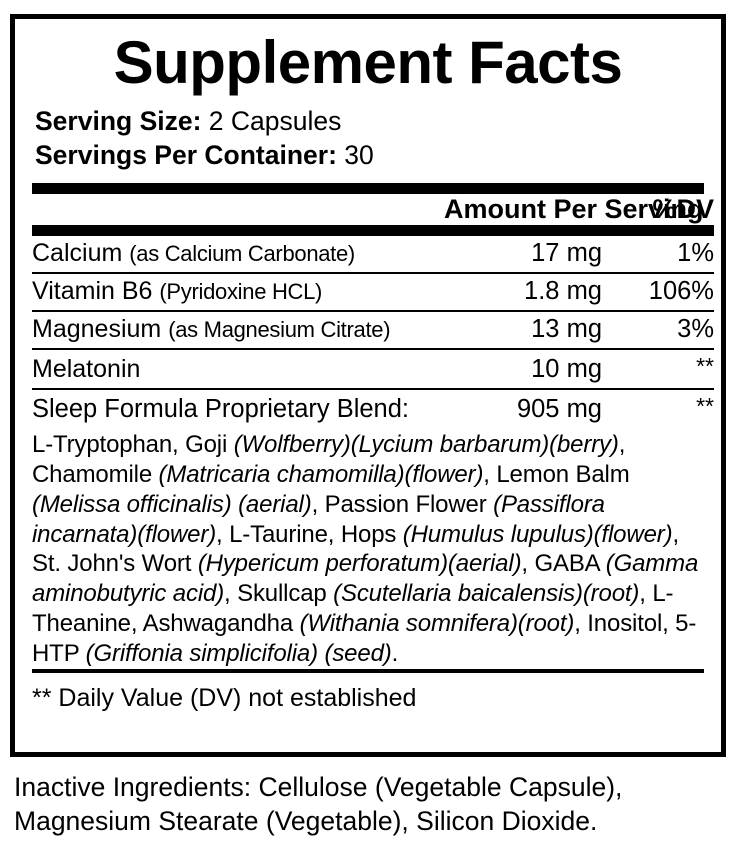 The image size is (741, 844). What do you see at coordinates (242, 253) in the screenshot?
I see `nutrient-source: (as Calcium Carbonate)` at bounding box center [242, 253].